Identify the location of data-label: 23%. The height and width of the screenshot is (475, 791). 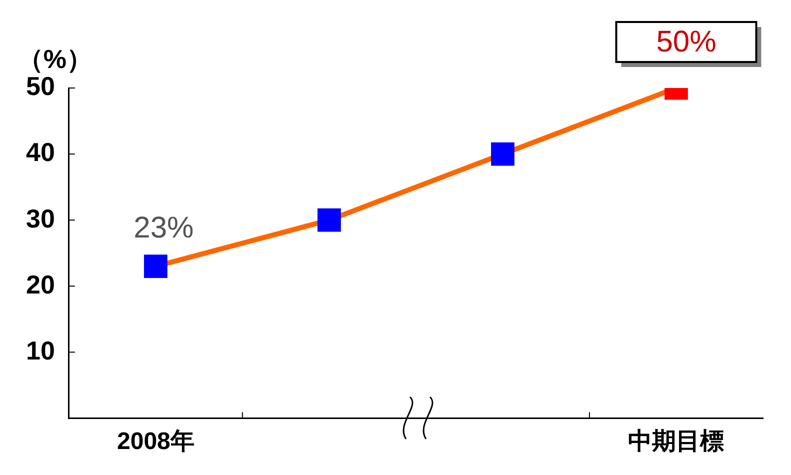
(164, 228).